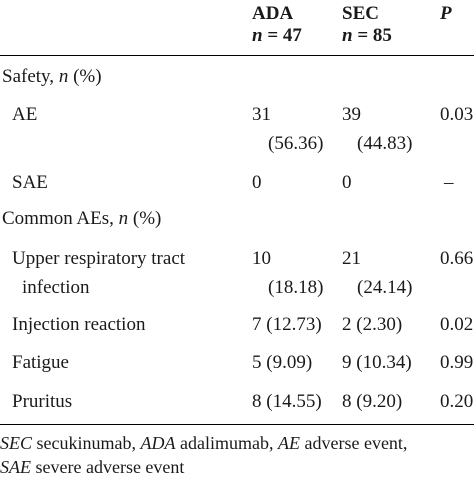 This screenshot has height=479, width=474. What do you see at coordinates (372, 324) in the screenshot?
I see `cell-injection-sec: 2 (2.30)` at bounding box center [372, 324].